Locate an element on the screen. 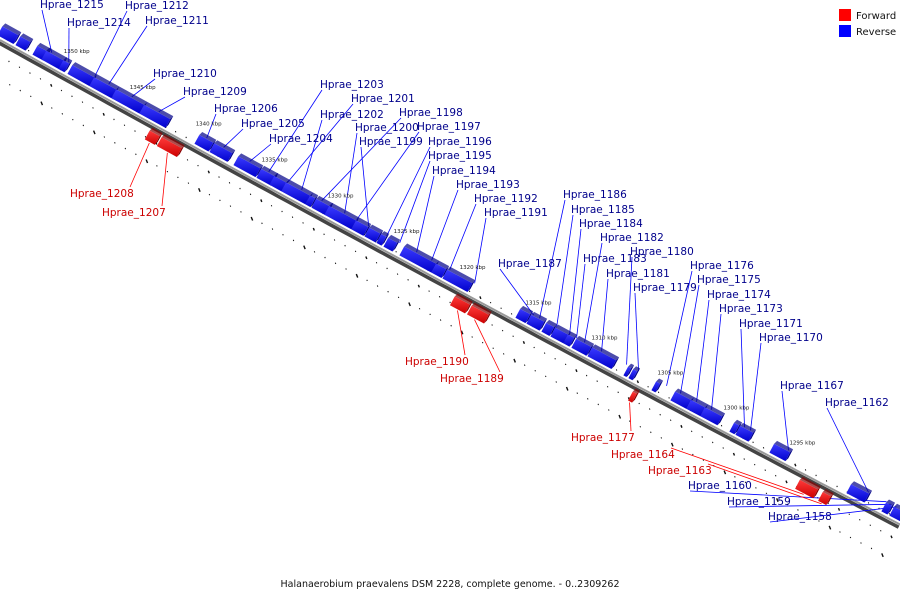 The height and width of the screenshot is (600, 900). reverse-gene-label: Hprae_1181 is located at coordinates (638, 274).